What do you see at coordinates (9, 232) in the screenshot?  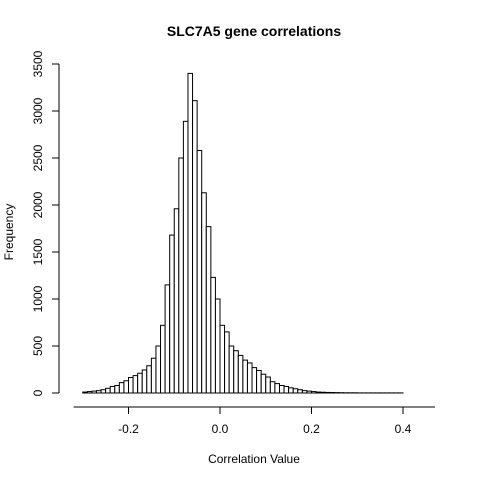 I see `y-axis-label: Frequency` at bounding box center [9, 232].